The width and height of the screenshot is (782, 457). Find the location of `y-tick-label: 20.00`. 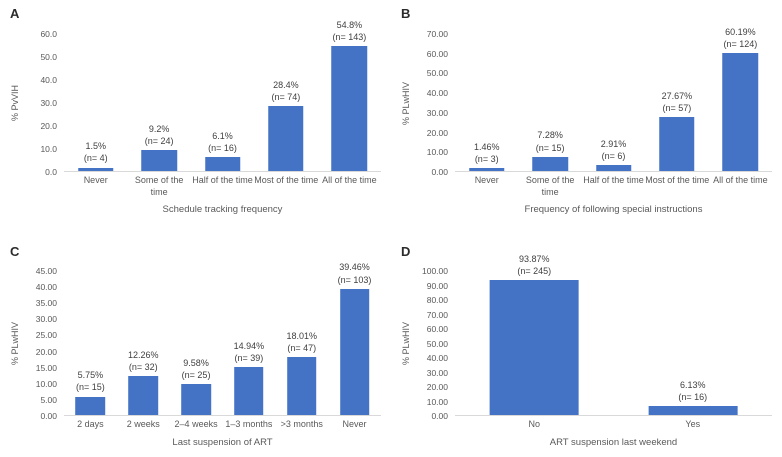

y-tick-label: 20.00 is located at coordinates (46, 351).